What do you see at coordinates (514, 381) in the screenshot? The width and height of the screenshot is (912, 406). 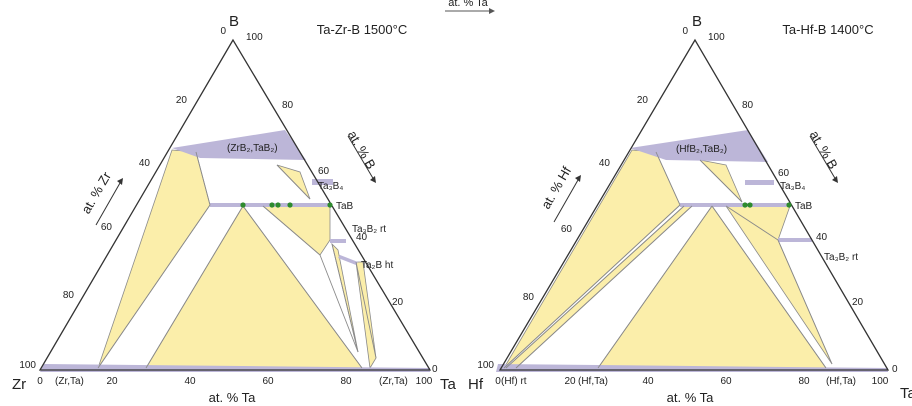 I see `label-ss-left: (Hf) rt` at bounding box center [514, 381].